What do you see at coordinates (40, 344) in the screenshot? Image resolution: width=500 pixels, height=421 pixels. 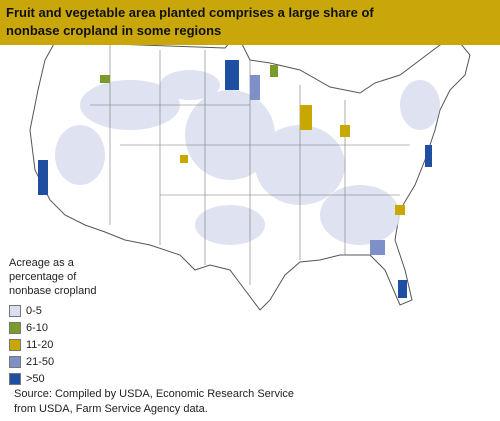 I see `legend-label: 11-20` at bounding box center [40, 344].